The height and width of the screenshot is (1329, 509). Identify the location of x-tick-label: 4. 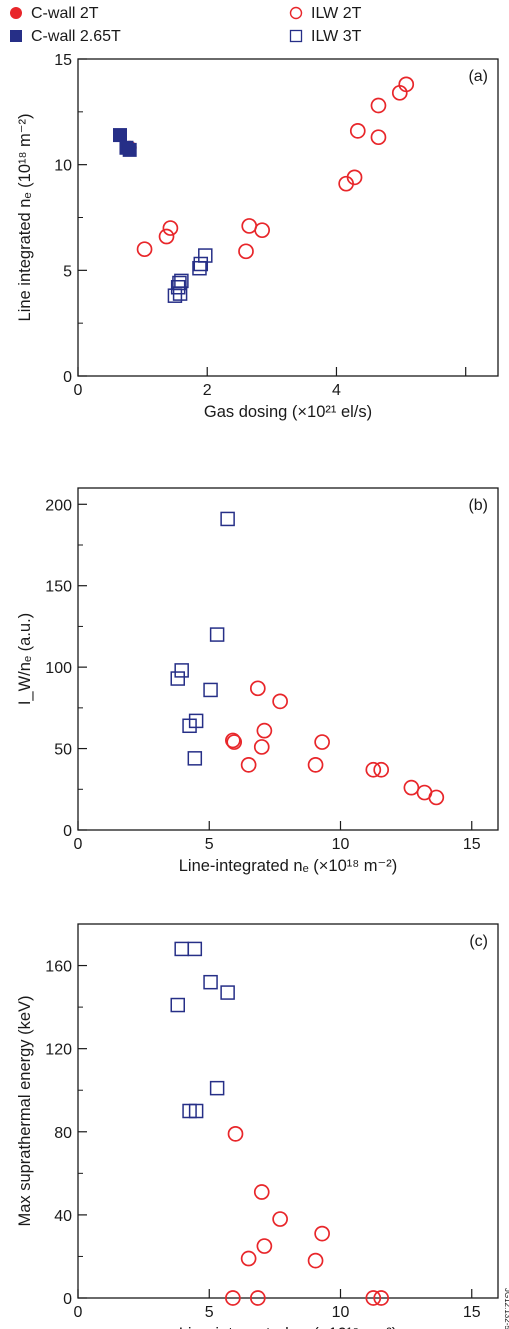
(336, 390).